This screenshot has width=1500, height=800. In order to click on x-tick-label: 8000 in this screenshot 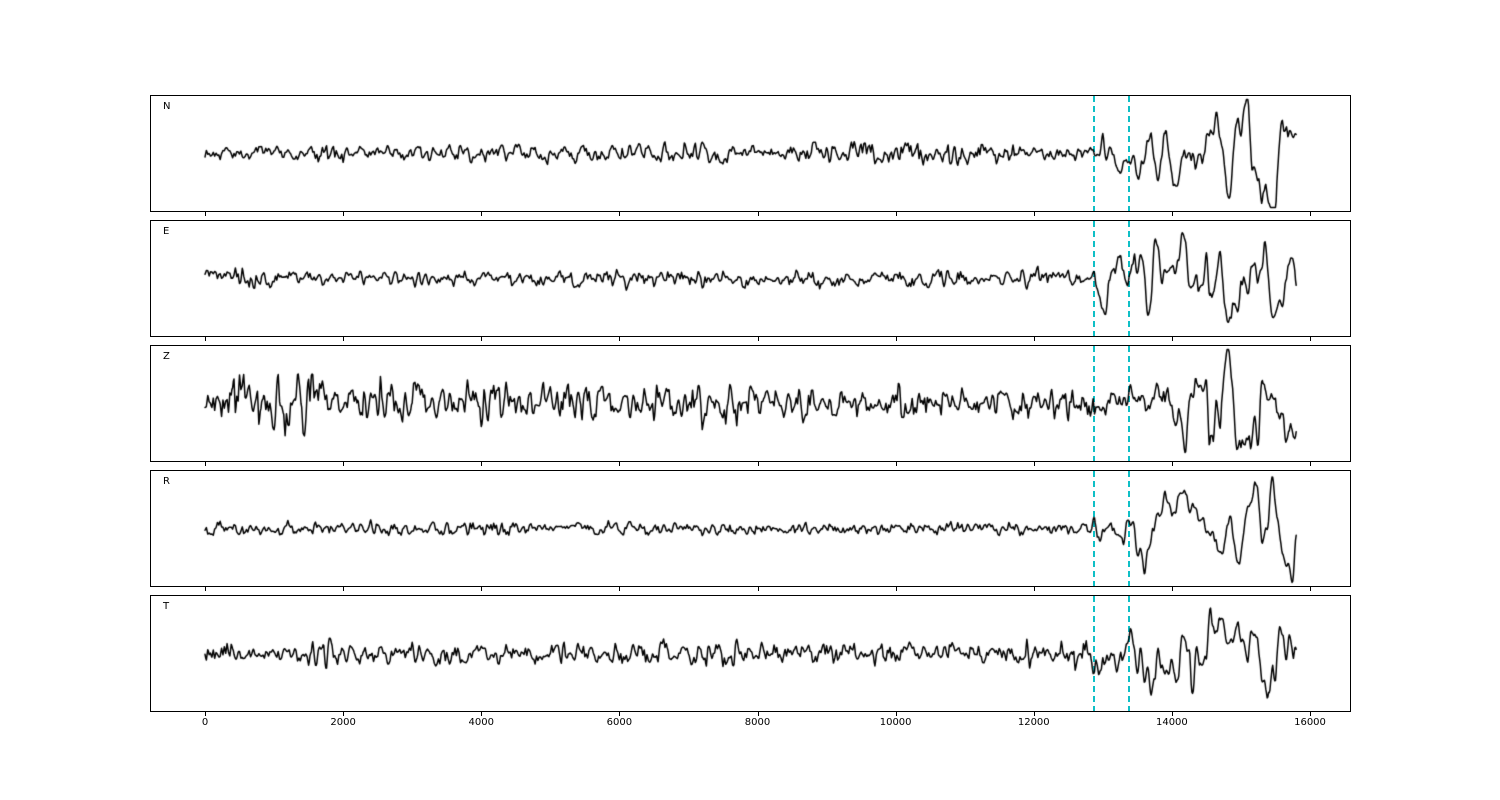, I will do `click(757, 722)`.